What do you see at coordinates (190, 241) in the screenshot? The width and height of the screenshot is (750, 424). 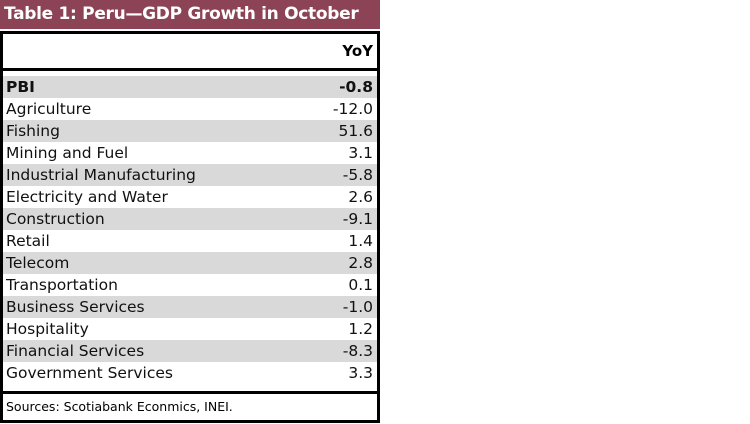 I see `table-row: Retail 1.4` at bounding box center [190, 241].